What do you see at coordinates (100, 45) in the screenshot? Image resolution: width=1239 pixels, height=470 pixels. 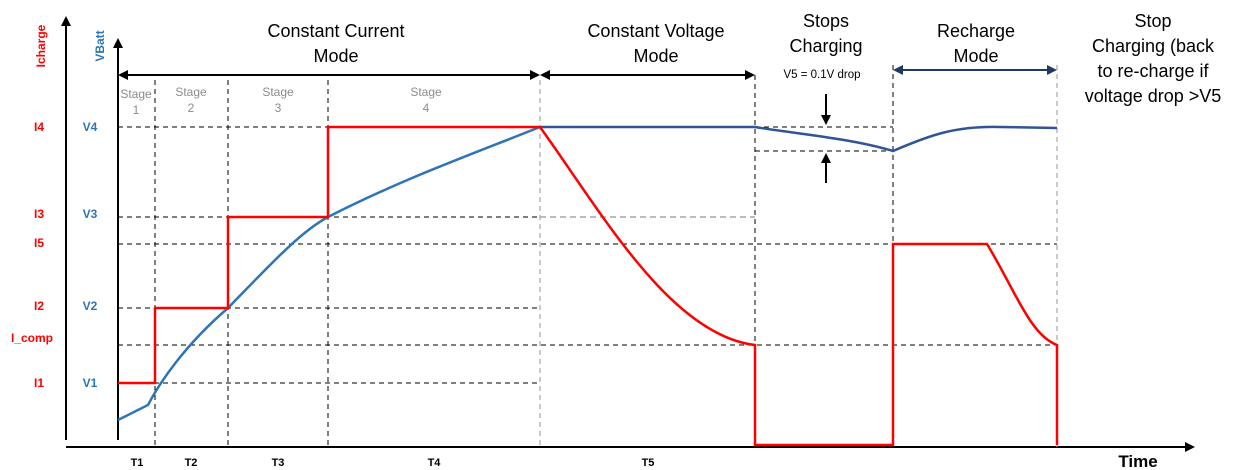 I see `y-axis-voltage-label: VBatt` at bounding box center [100, 45].